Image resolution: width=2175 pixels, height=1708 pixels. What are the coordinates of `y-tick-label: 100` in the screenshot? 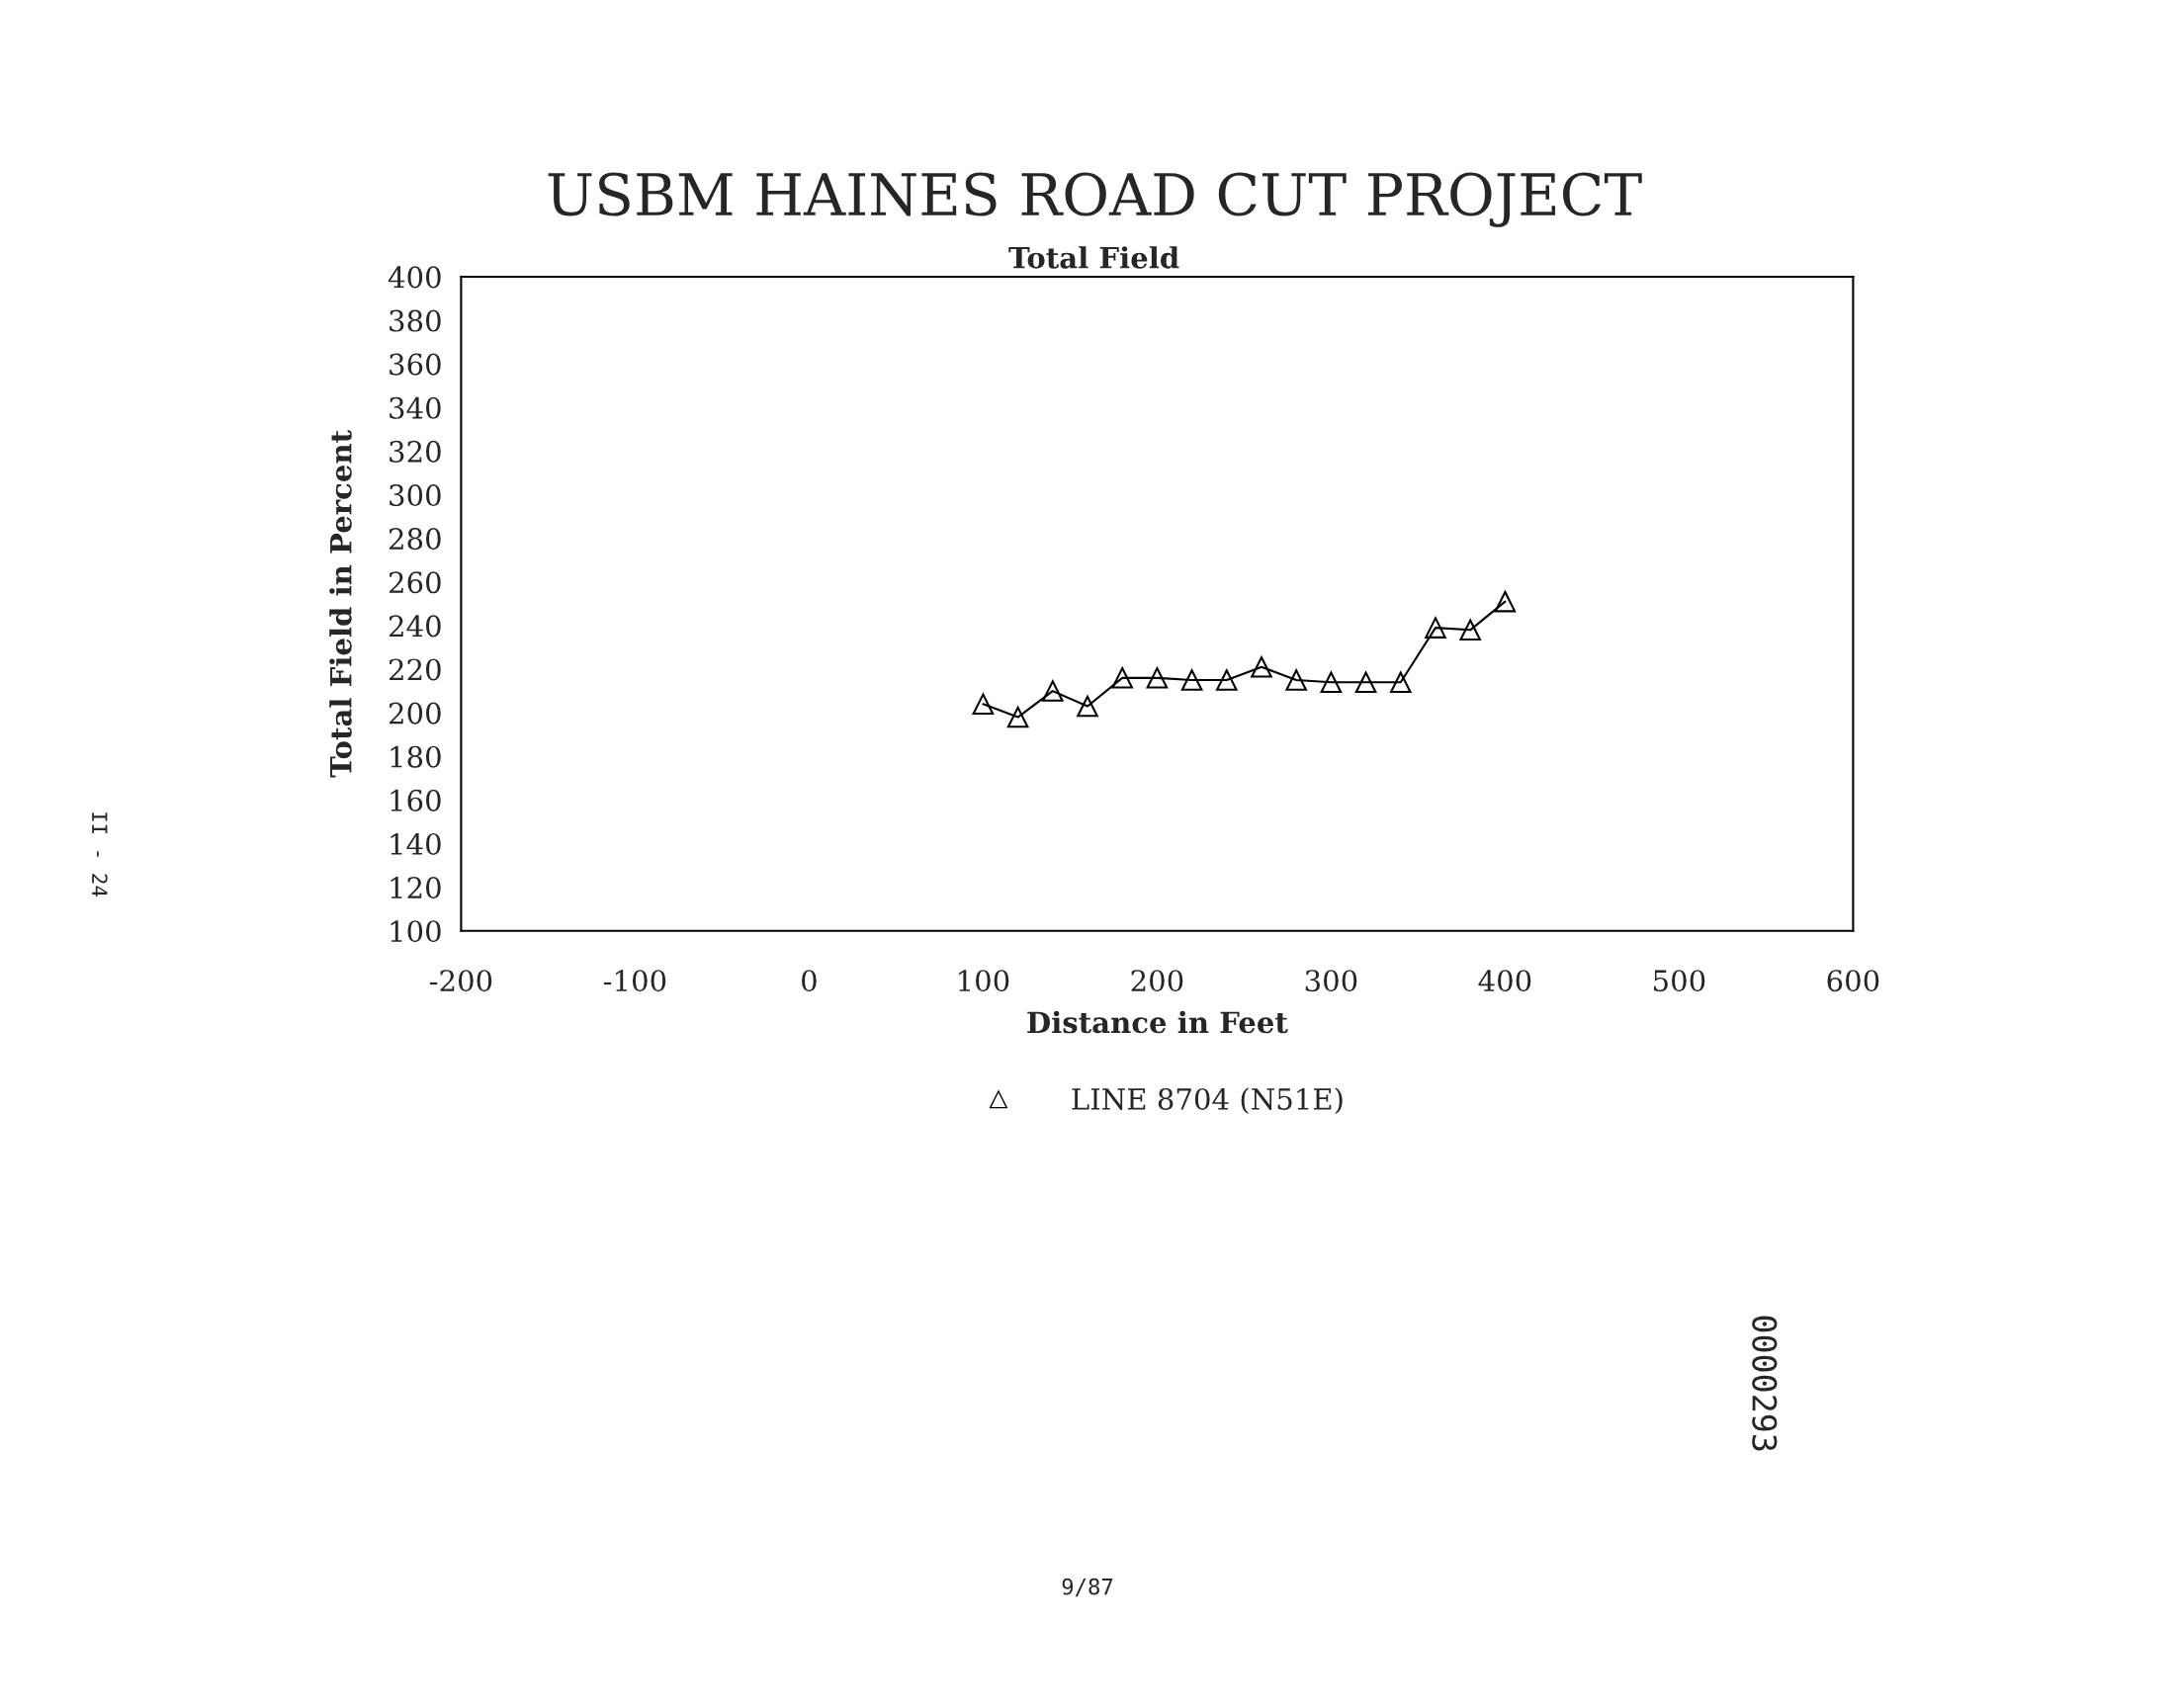 It's located at (416, 931).